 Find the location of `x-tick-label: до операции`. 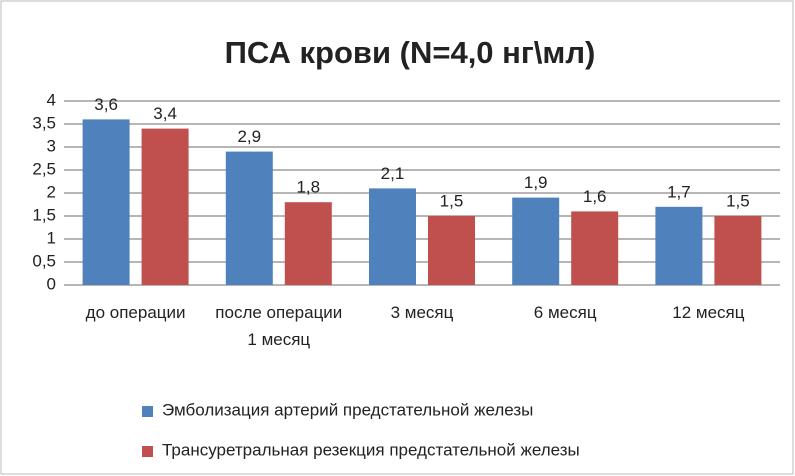

x-tick-label: до операции is located at coordinates (135, 312).